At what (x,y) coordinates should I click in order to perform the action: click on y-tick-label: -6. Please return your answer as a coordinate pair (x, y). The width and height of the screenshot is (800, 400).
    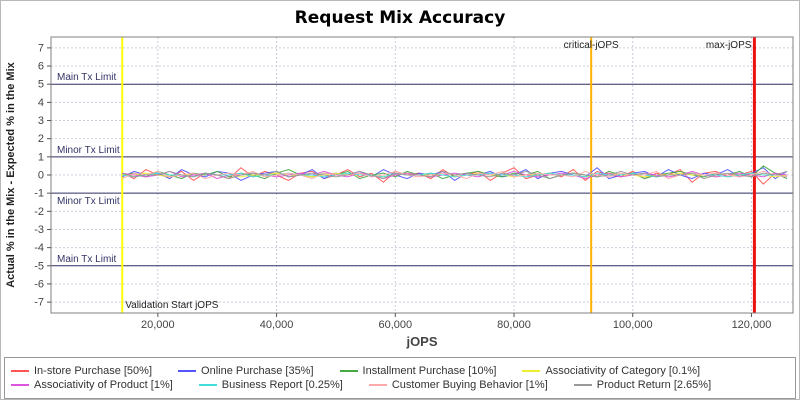
    Looking at the image, I should click on (39, 284).